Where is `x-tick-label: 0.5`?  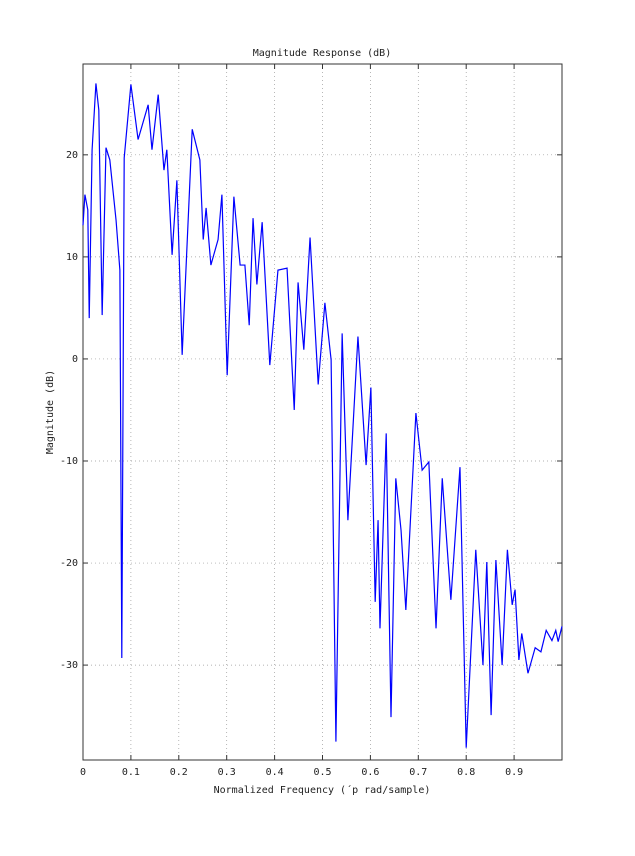 x-tick-label: 0.5 is located at coordinates (322, 772).